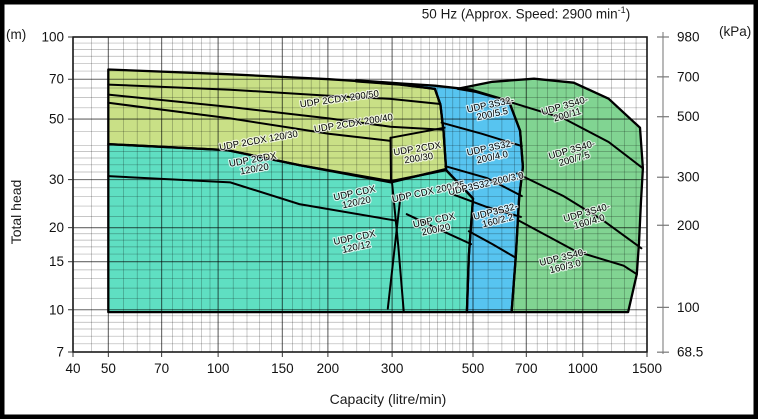 Image resolution: width=758 pixels, height=419 pixels. I want to click on y-axis-tick-label: 70, so click(56, 79).